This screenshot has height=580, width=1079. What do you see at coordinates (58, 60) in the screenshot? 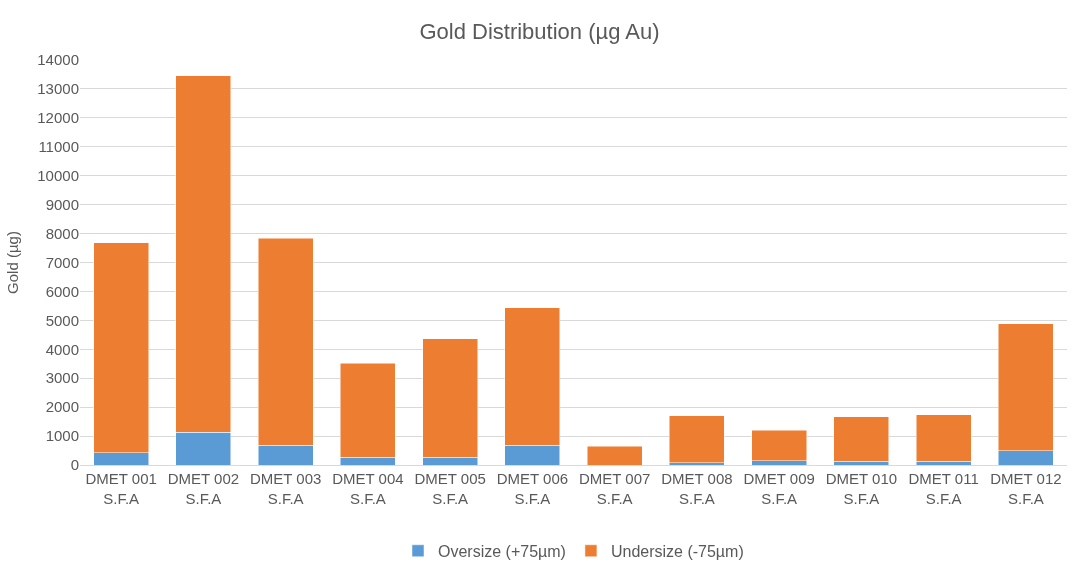
I see `y-tick-label: 14000` at bounding box center [58, 60].